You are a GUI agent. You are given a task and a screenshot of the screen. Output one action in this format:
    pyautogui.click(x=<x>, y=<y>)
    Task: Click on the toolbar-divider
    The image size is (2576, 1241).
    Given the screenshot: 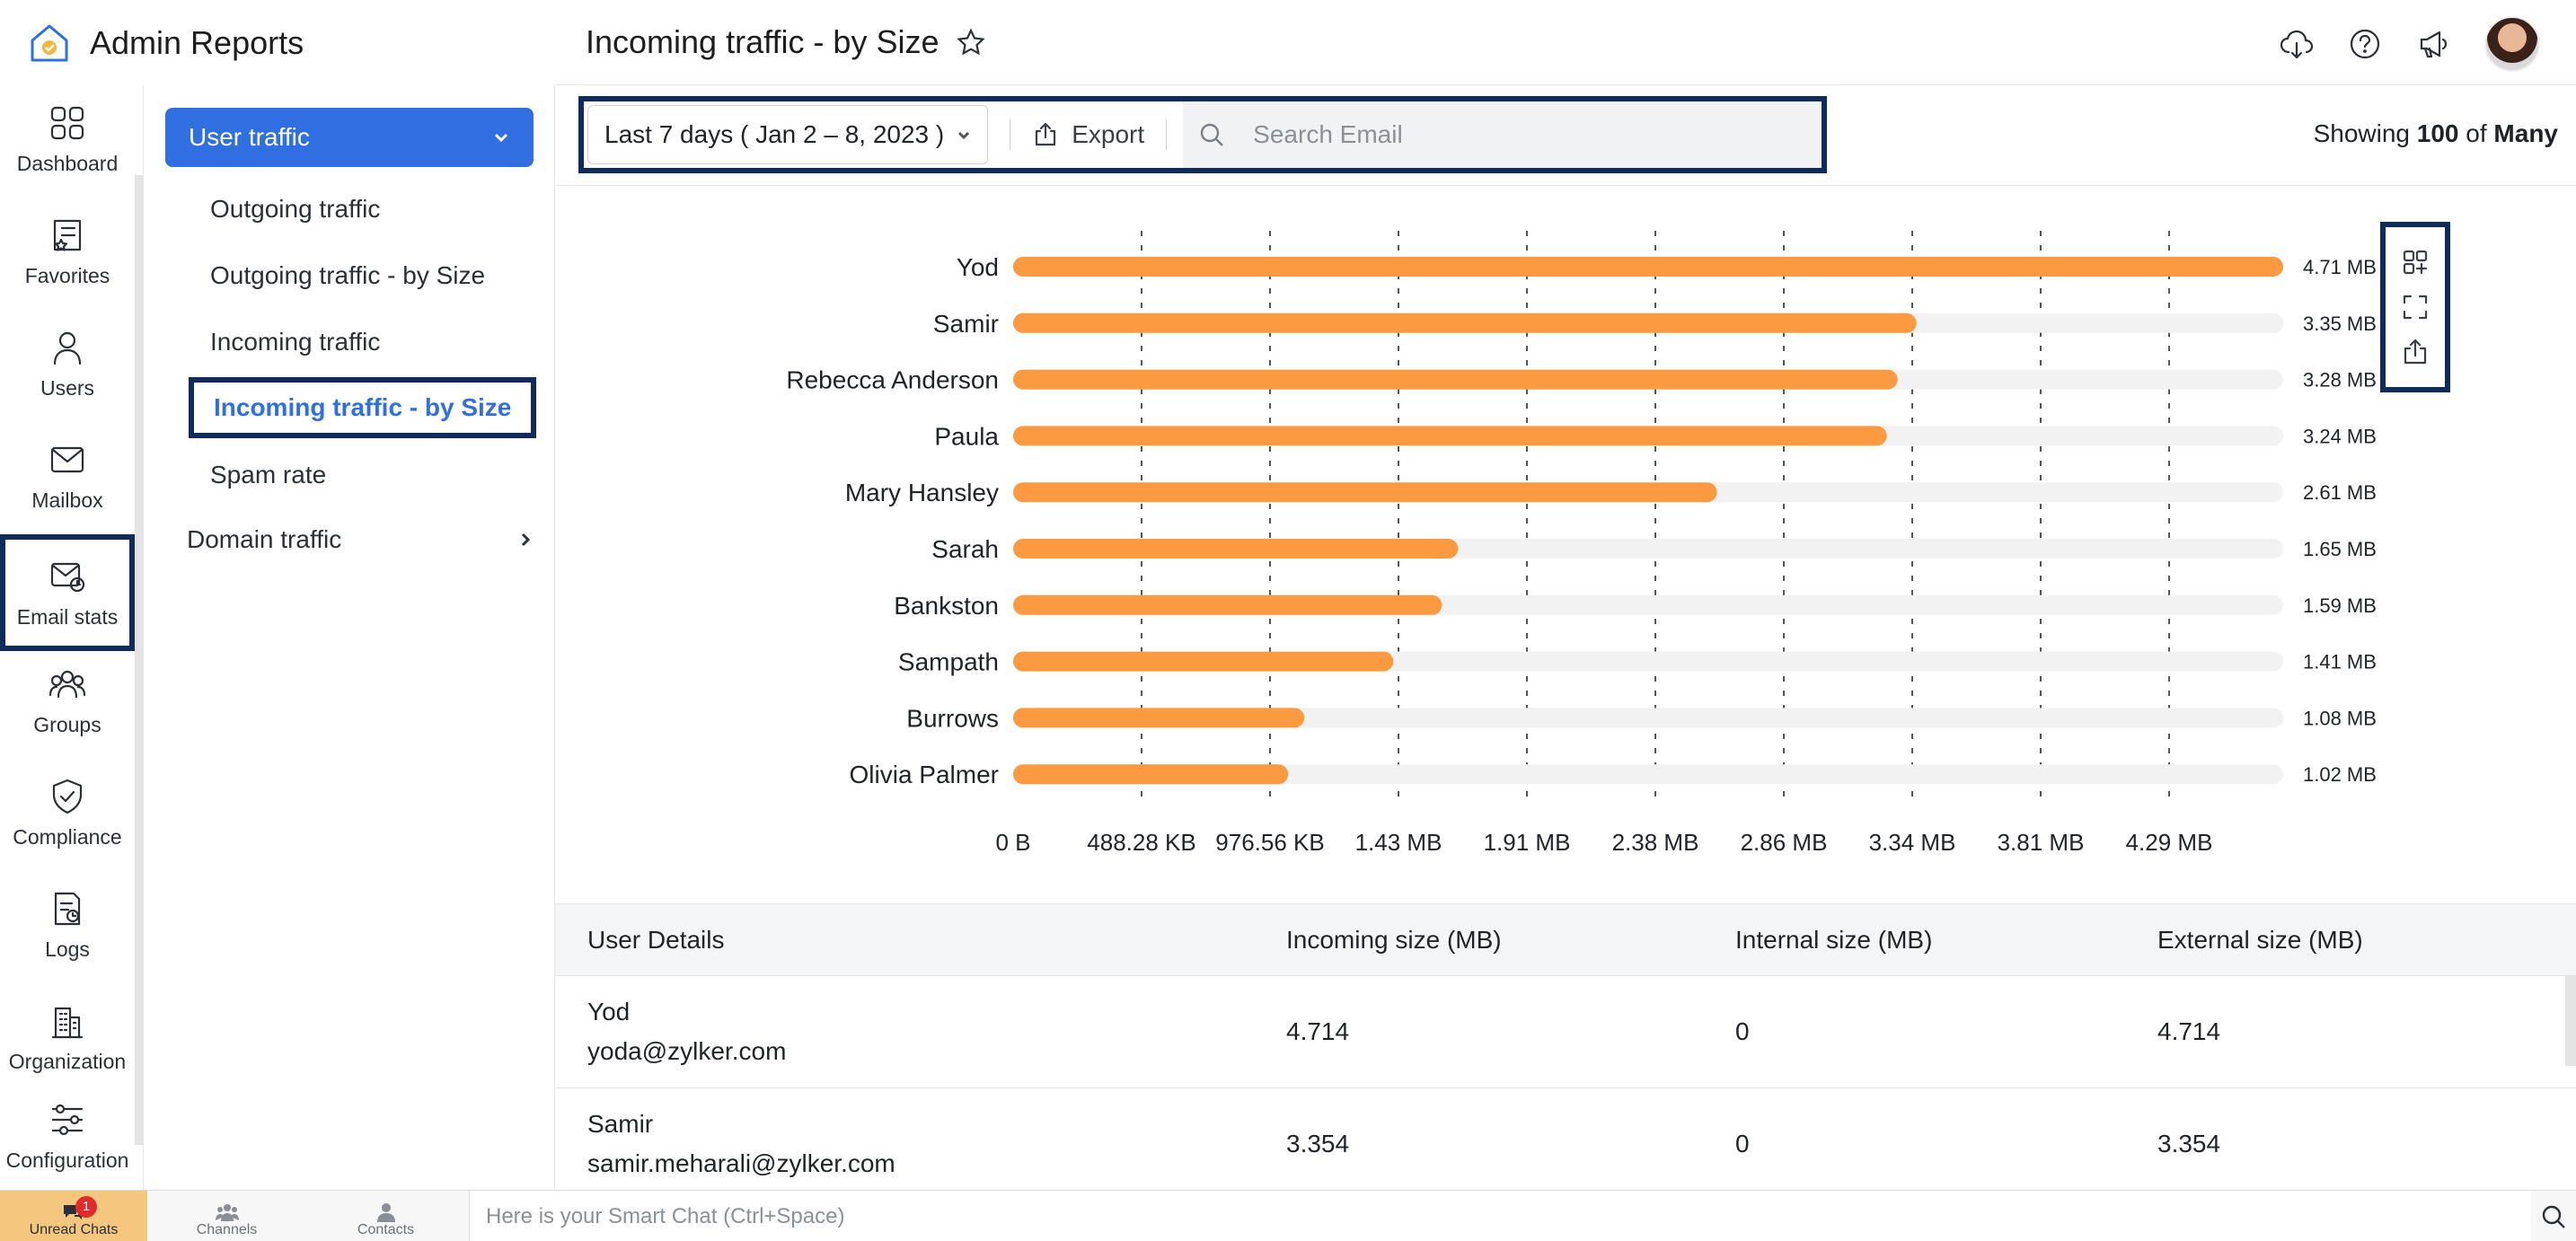 What is the action you would take?
    pyautogui.click(x=1167, y=134)
    